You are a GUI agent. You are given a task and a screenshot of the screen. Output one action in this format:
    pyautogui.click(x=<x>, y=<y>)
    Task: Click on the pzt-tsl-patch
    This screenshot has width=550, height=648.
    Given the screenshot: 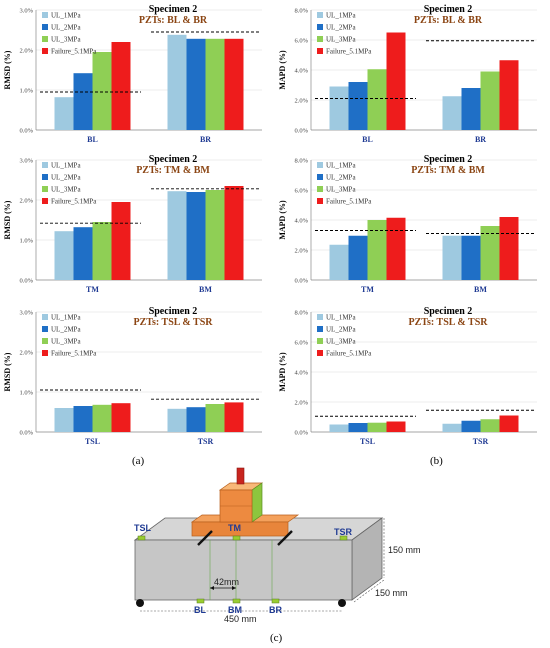 What is the action you would take?
    pyautogui.click(x=141, y=538)
    